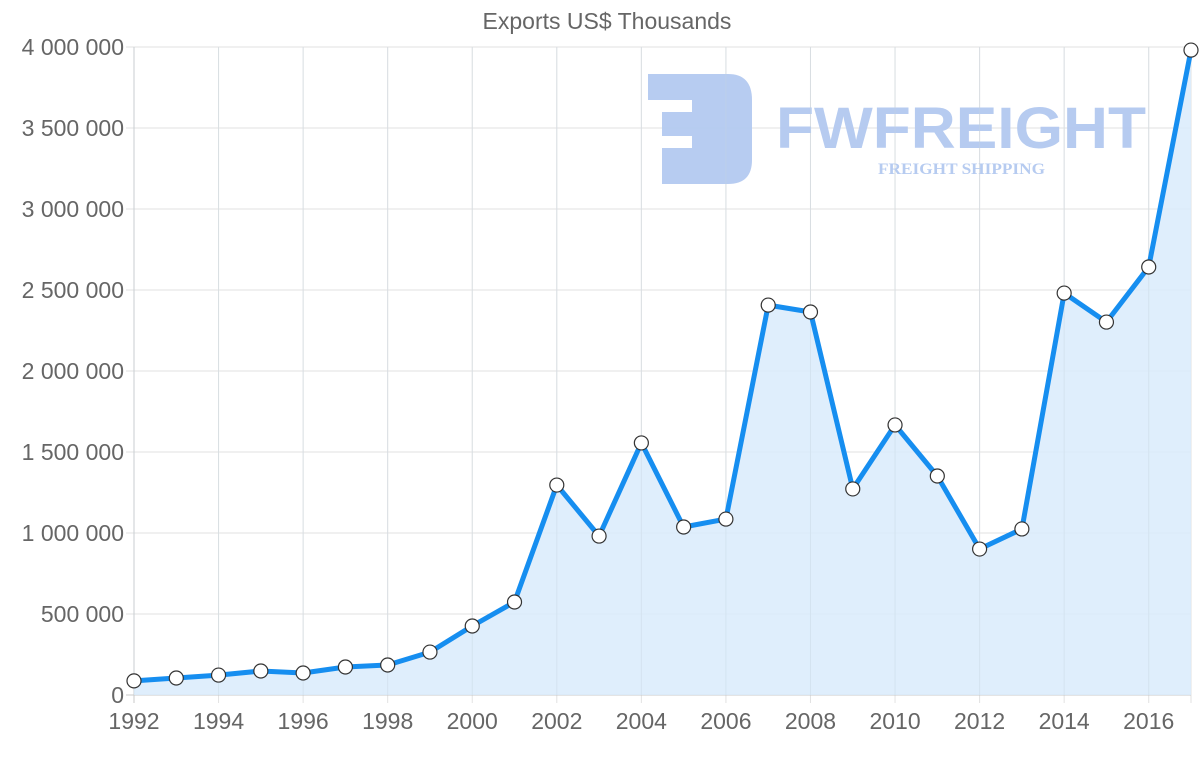 Image resolution: width=1200 pixels, height=763 pixels. I want to click on data-point-2008, so click(810, 312).